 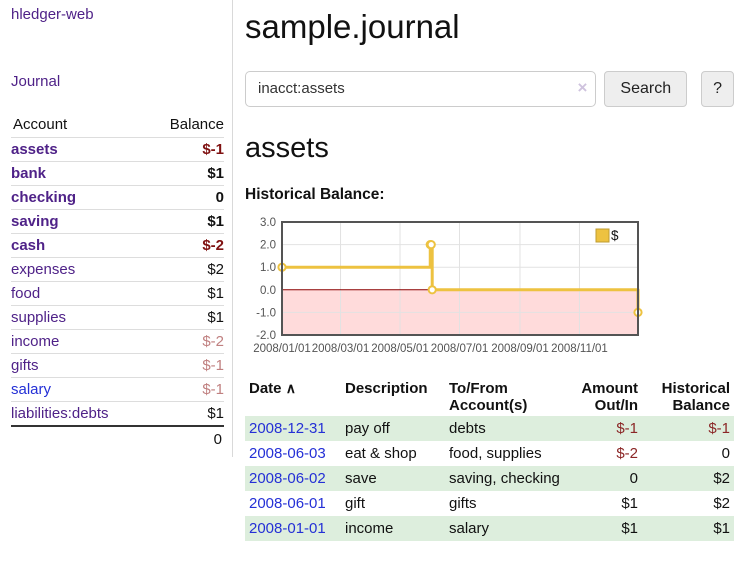 What do you see at coordinates (282, 349) in the screenshot?
I see `svg-text: 2008/01/01` at bounding box center [282, 349].